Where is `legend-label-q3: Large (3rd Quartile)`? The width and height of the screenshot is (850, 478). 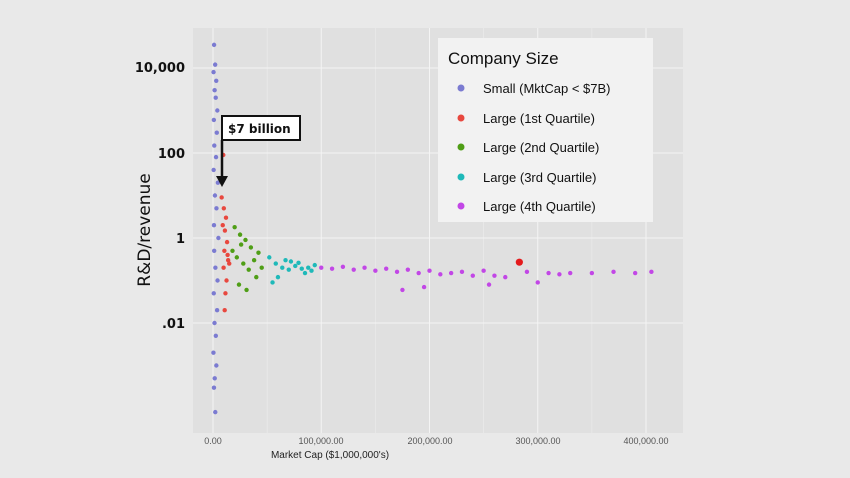
legend-label-q3: Large (3rd Quartile) is located at coordinates (539, 177).